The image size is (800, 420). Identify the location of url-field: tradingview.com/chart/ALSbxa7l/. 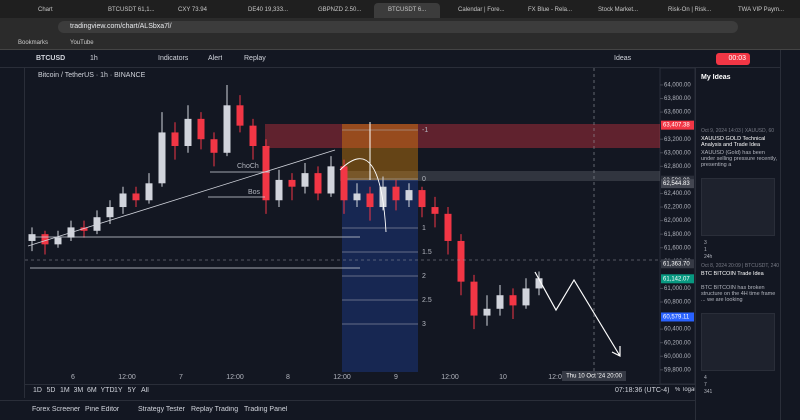
(398, 27).